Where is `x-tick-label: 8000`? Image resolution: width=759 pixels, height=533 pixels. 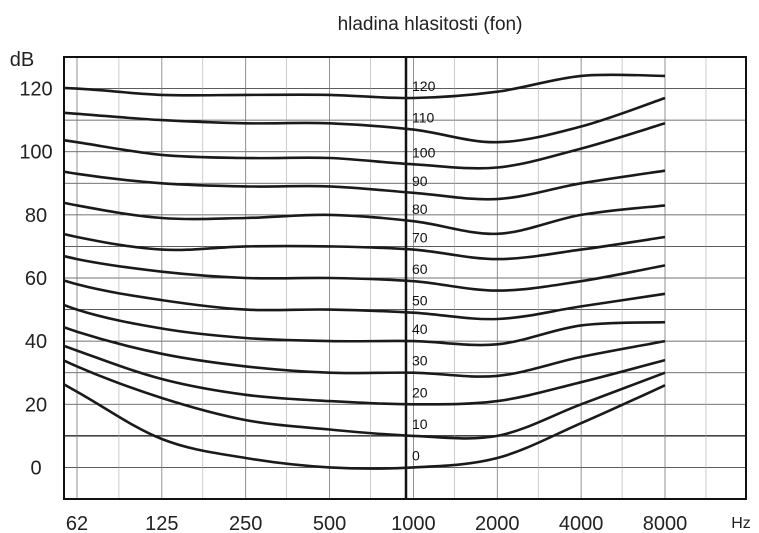 x-tick-label: 8000 is located at coordinates (665, 523).